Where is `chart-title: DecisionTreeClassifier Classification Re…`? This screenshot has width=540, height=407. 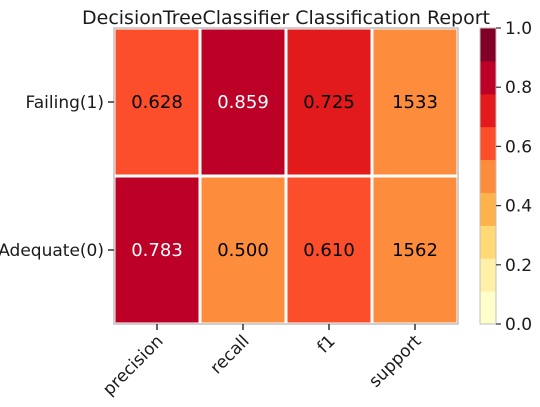 chart-title: DecisionTreeClassifier Classification Re… is located at coordinates (286, 18).